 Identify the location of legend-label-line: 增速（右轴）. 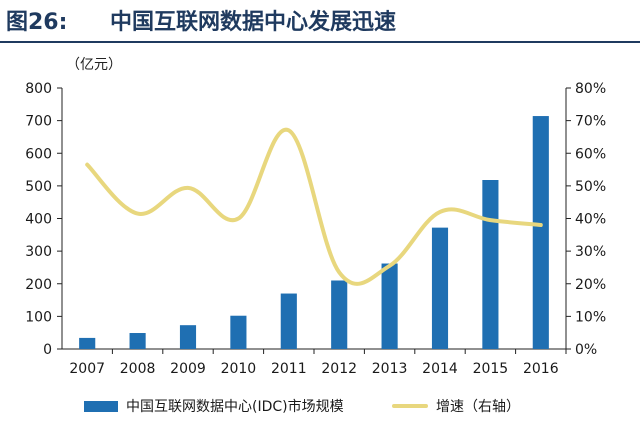
(478, 407).